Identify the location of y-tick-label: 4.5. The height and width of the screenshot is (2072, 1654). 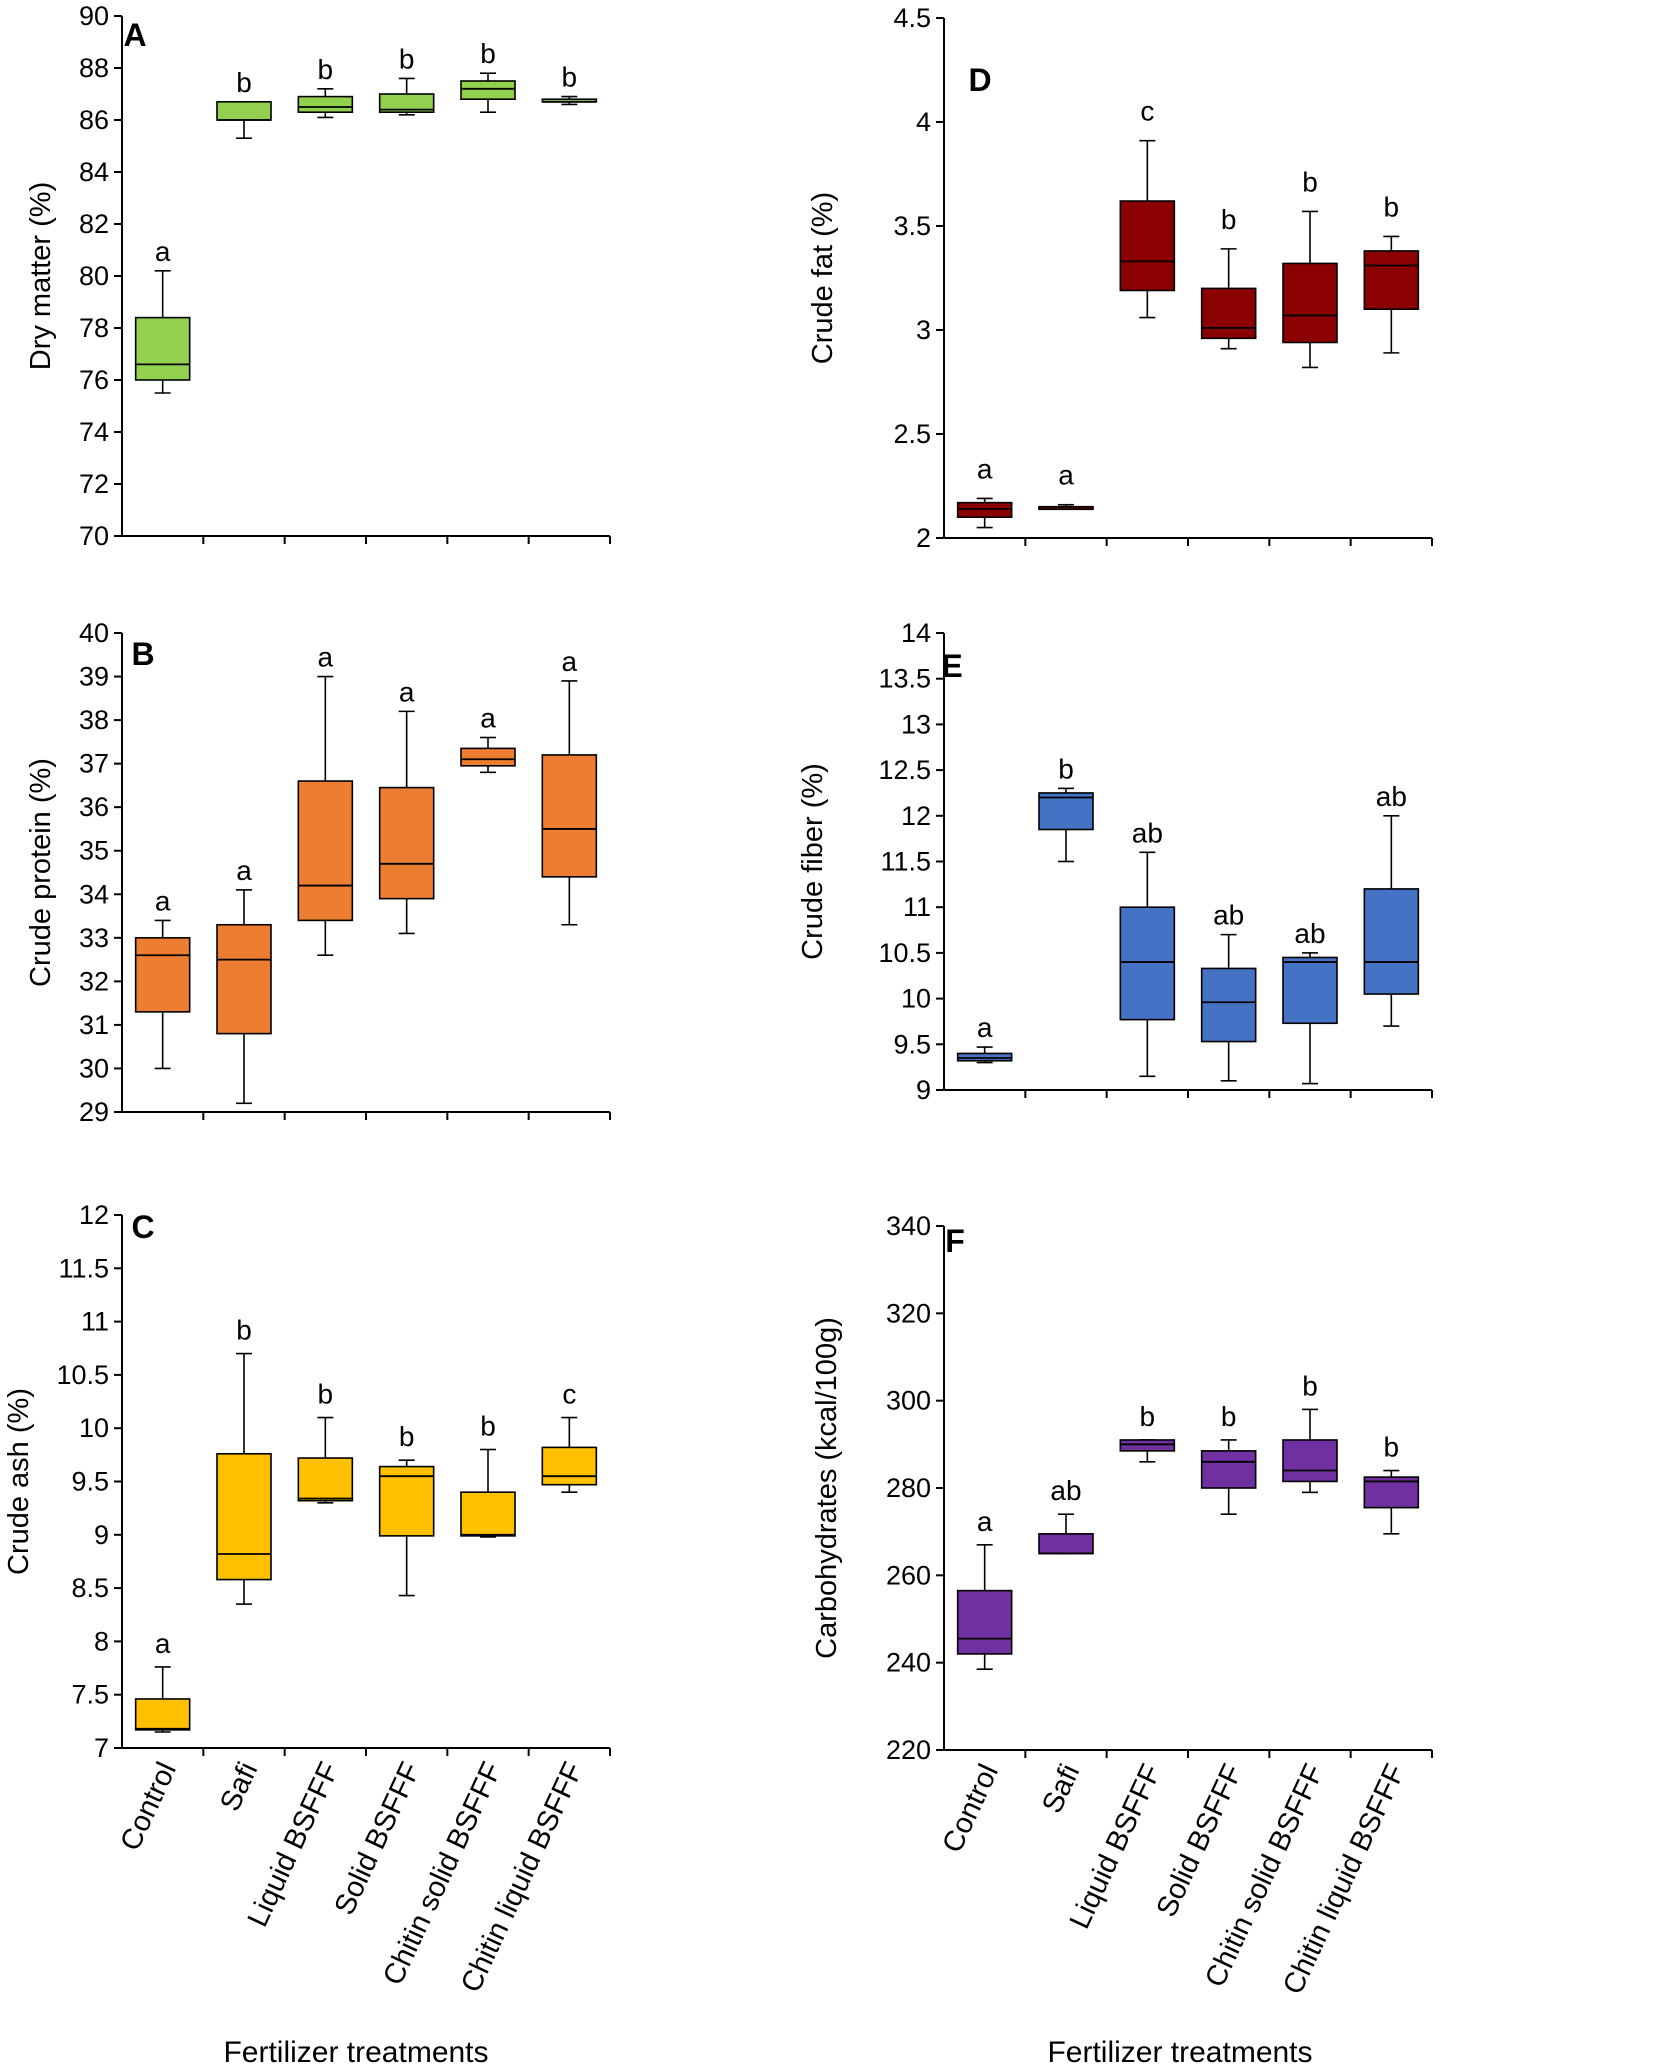
(912, 18).